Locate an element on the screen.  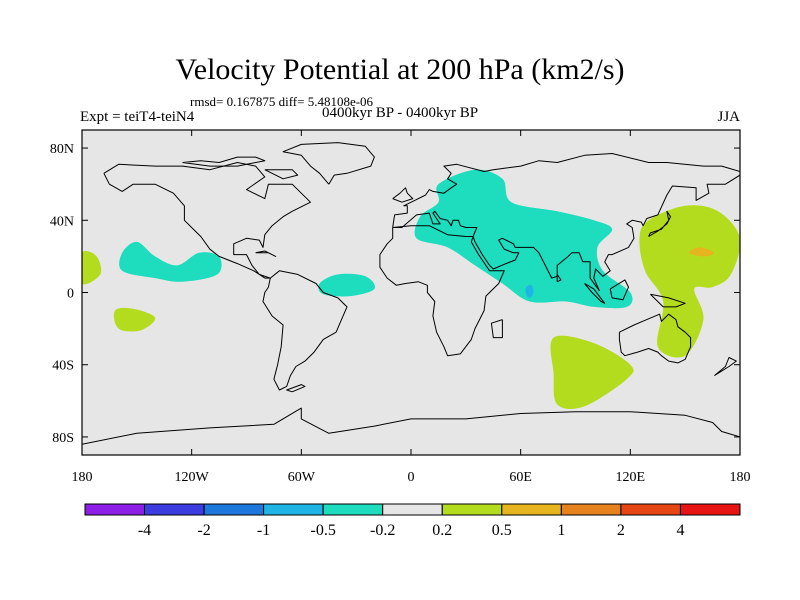
x-tick-label: 0 is located at coordinates (411, 477).